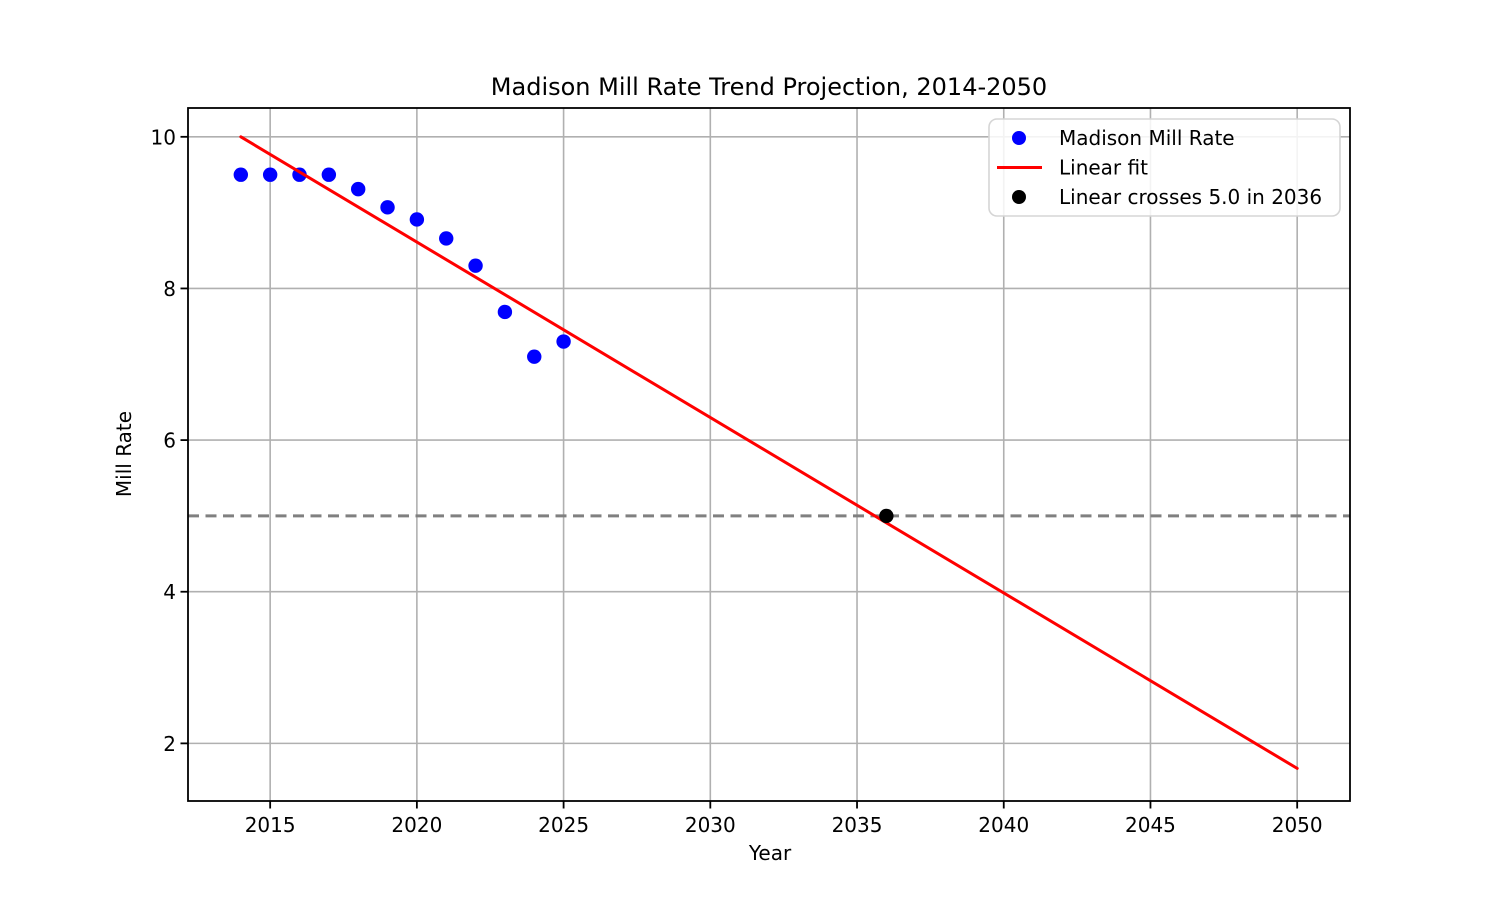 Image resolution: width=1500 pixels, height=900 pixels. What do you see at coordinates (124, 454) in the screenshot?
I see `y-axis-label: Mill Rate` at bounding box center [124, 454].